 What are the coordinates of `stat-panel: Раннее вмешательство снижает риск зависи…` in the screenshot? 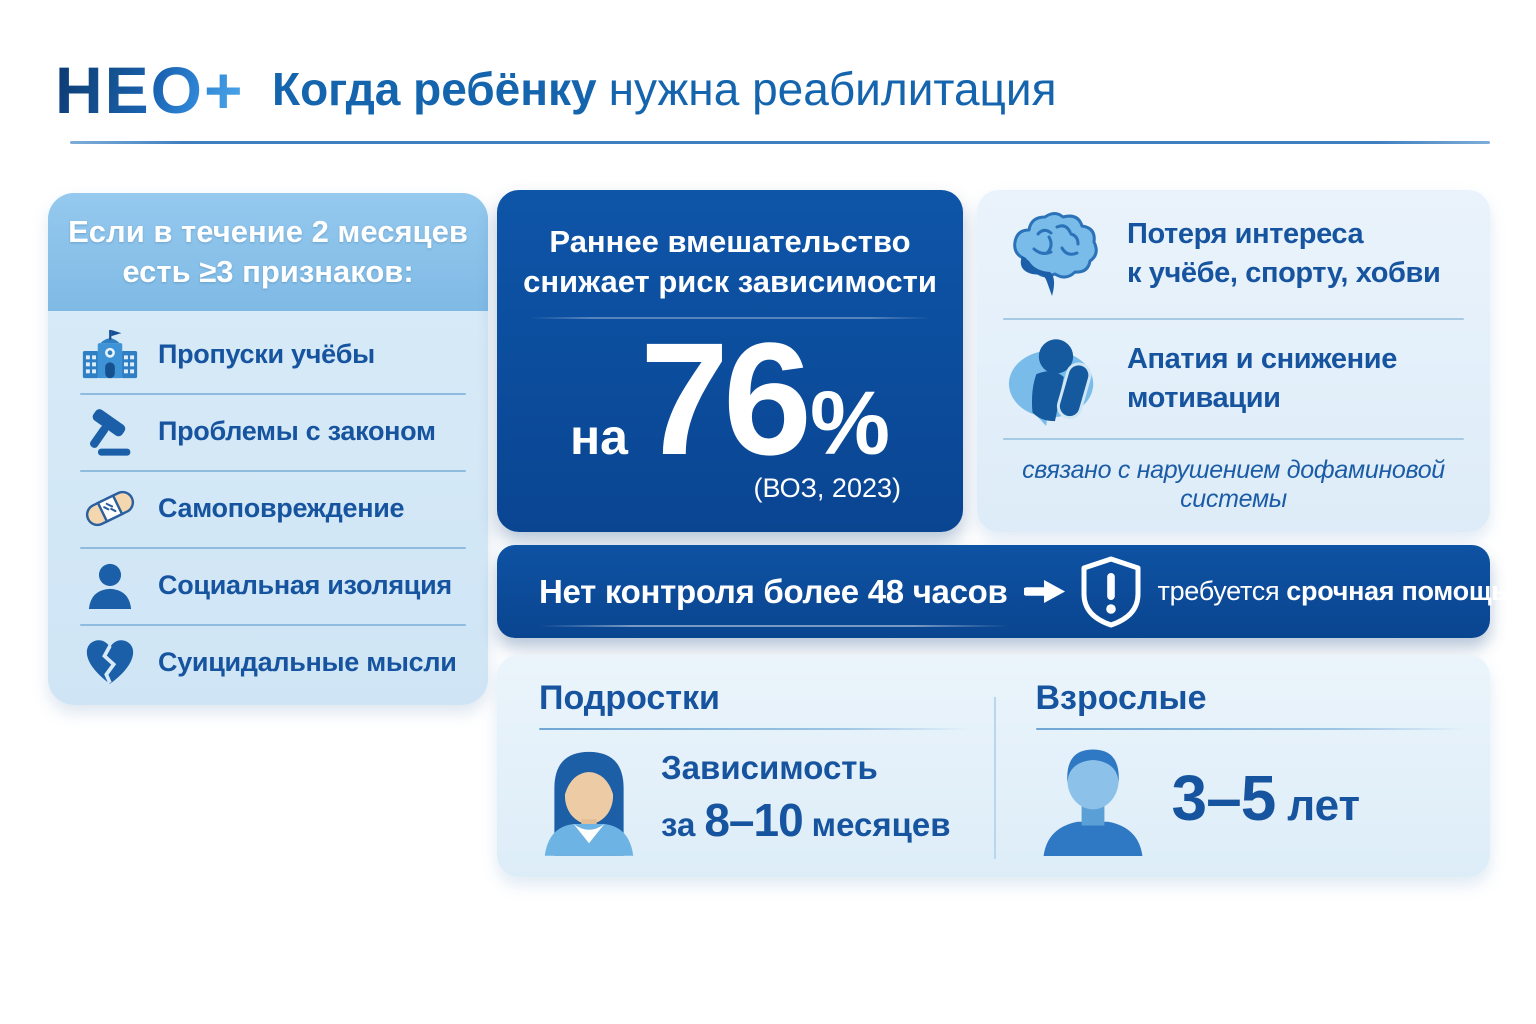 It's located at (730, 361).